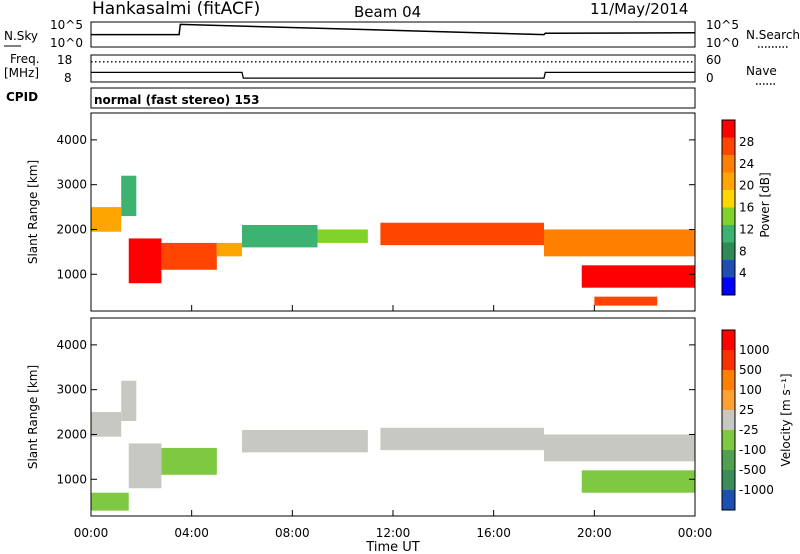 This screenshot has width=800, height=554. I want to click on x-tick-label: 12:00, so click(393, 533).